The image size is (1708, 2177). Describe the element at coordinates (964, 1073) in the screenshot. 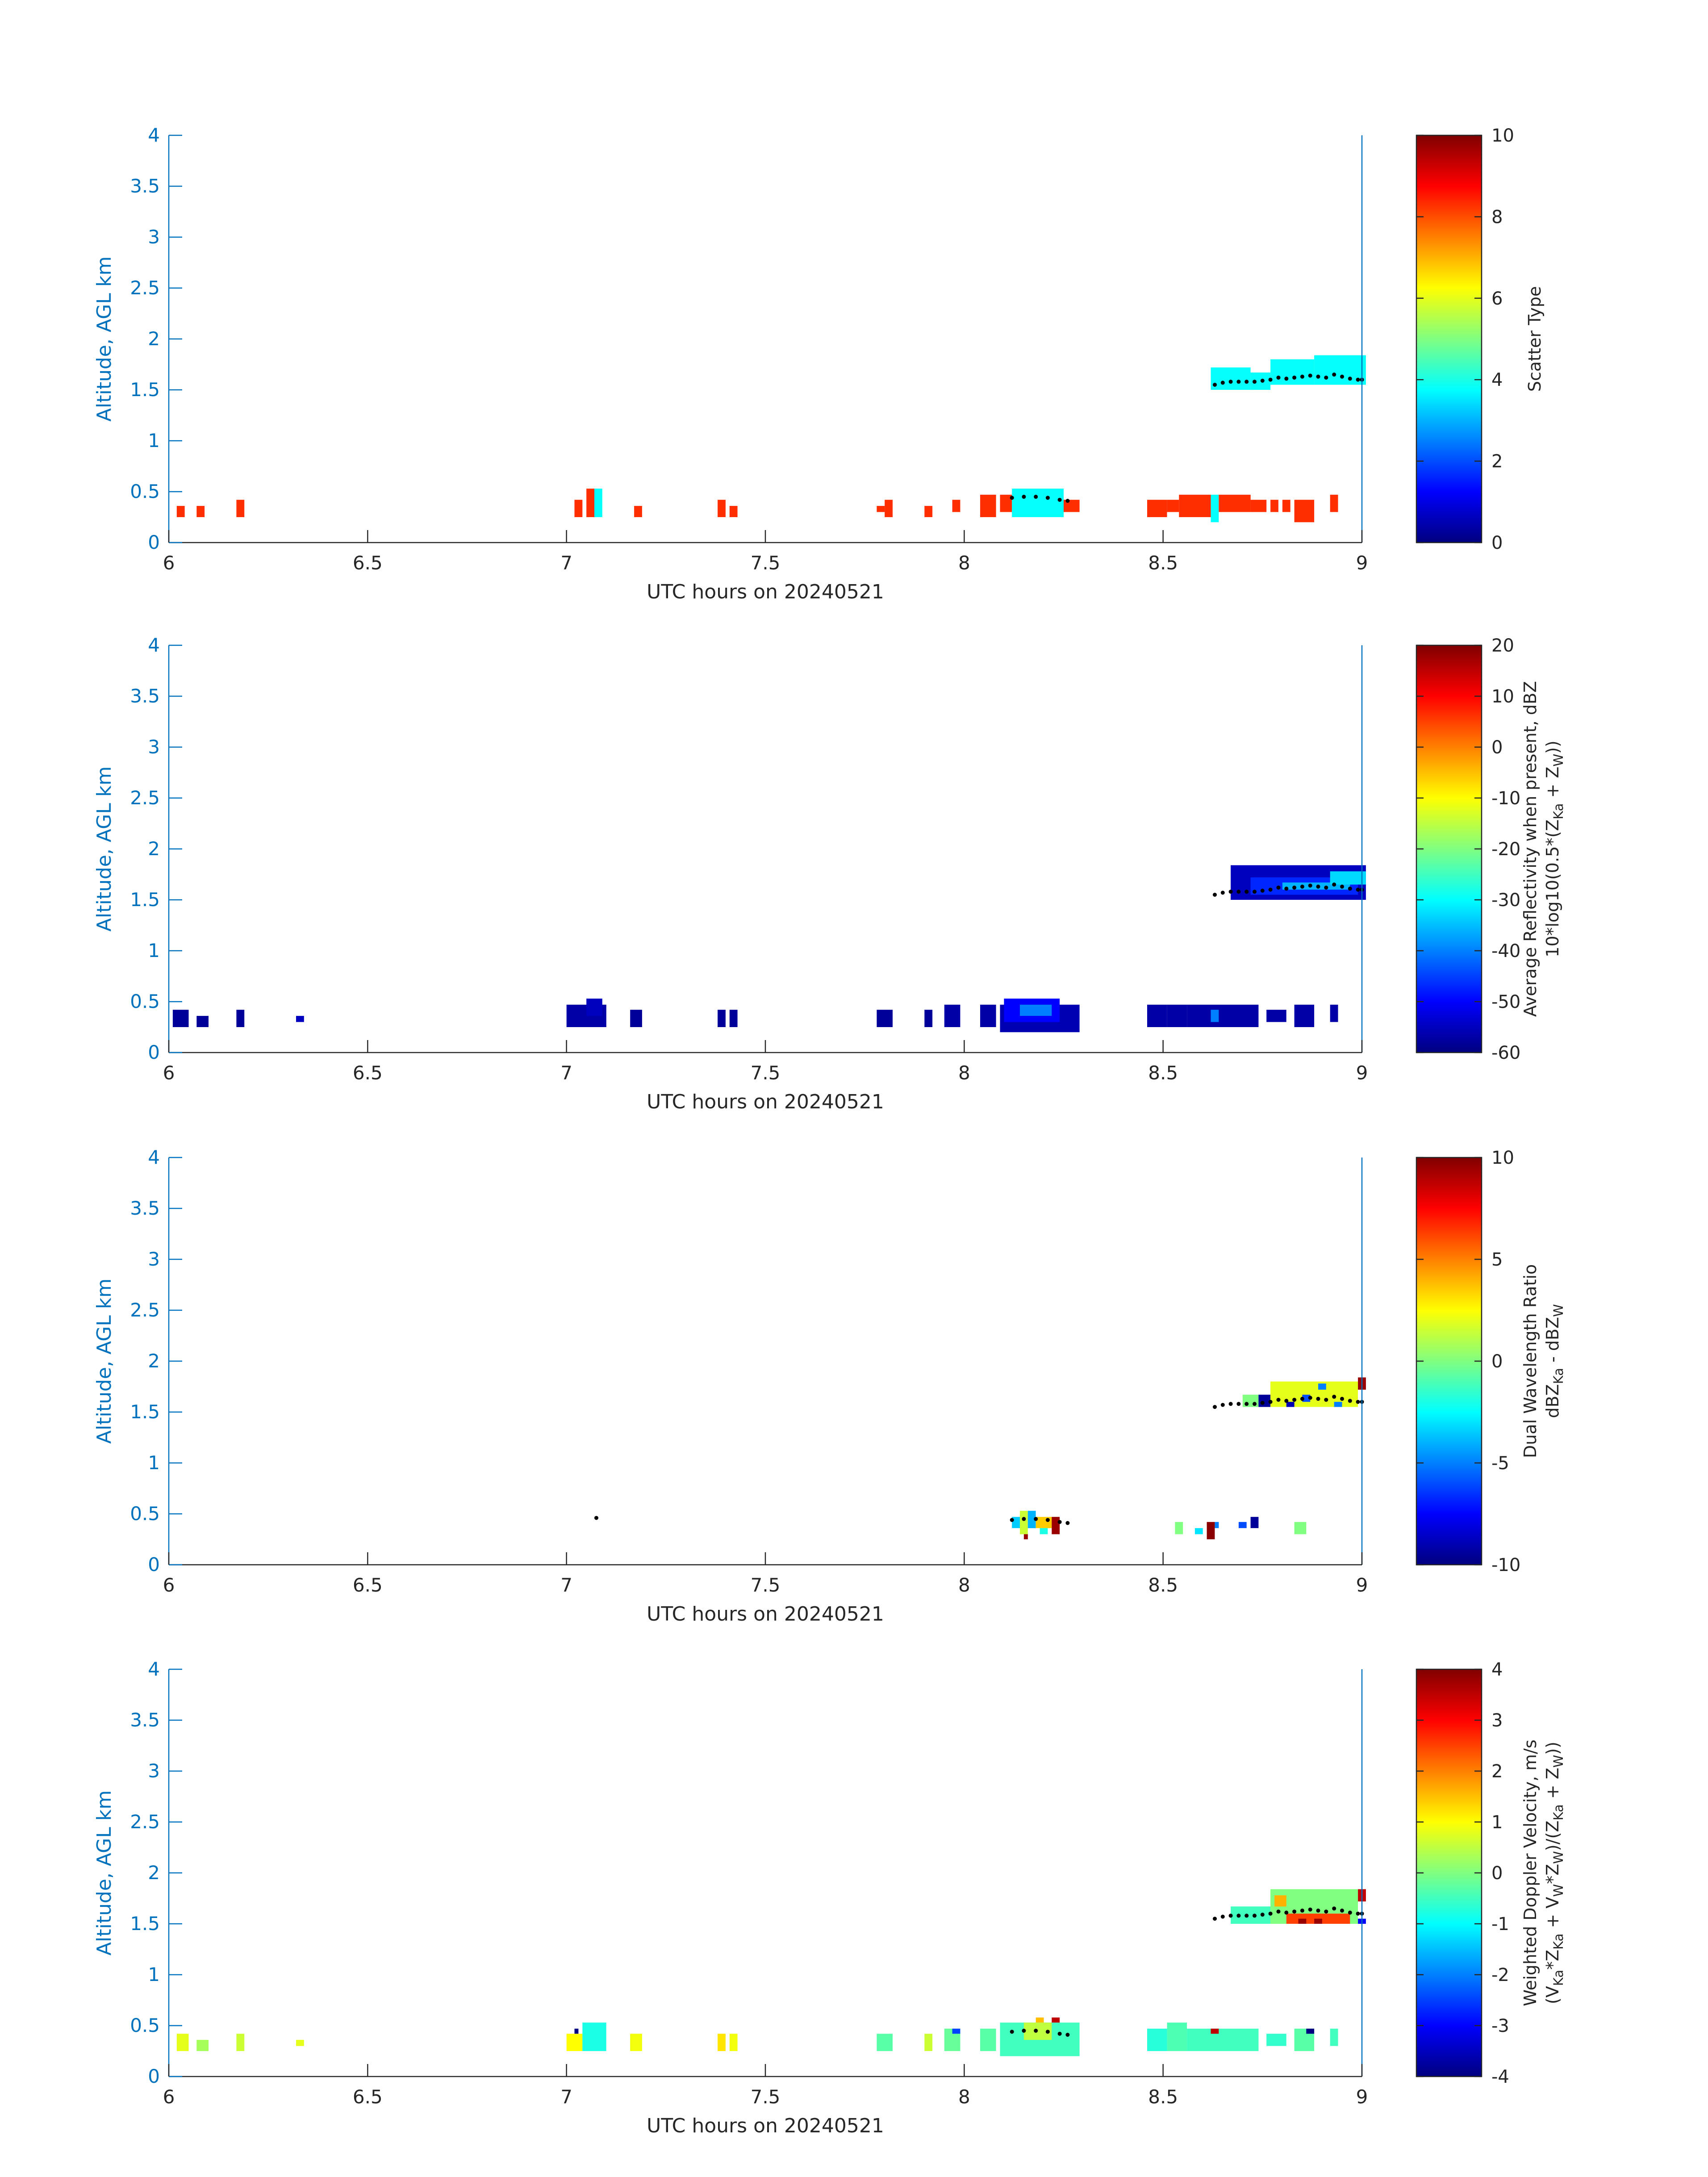

I see `x-tick-label: 8` at that location.